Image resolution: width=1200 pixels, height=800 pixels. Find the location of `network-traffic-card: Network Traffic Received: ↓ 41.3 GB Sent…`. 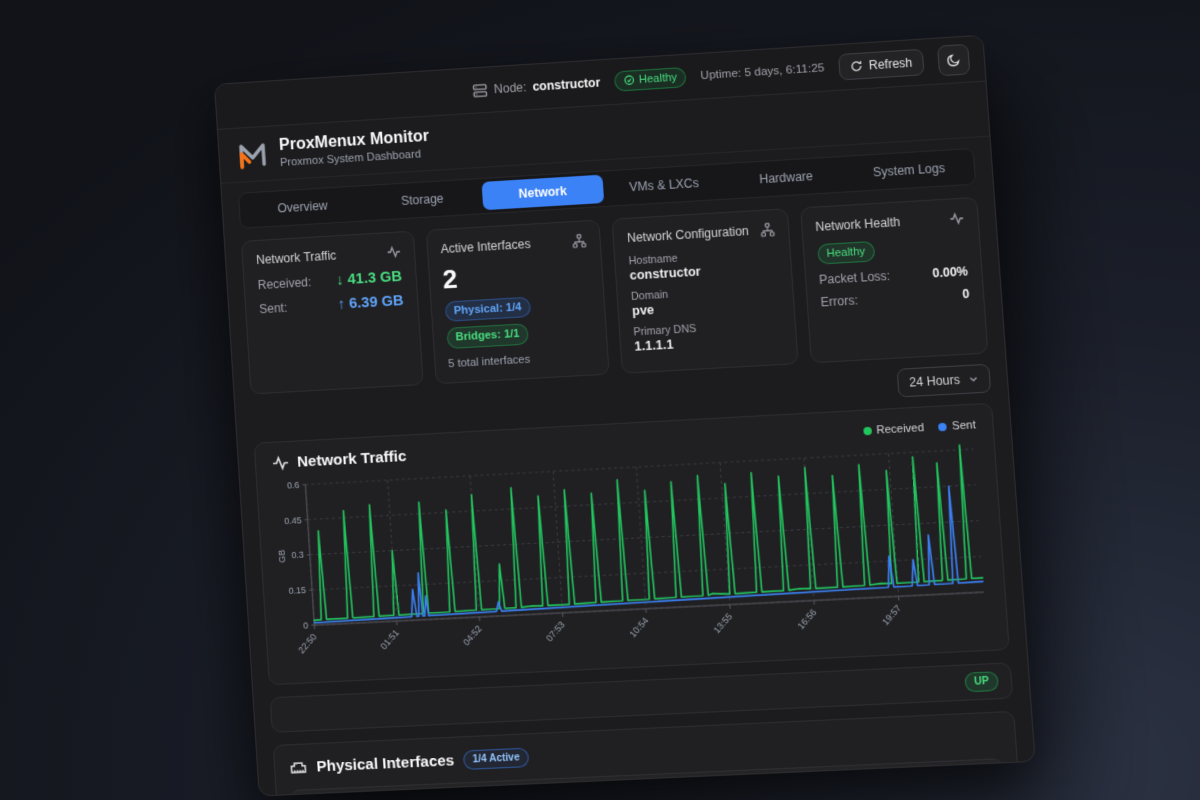

network-traffic-card: Network Traffic Received: ↓ 41.3 GB Sent… is located at coordinates (332, 312).